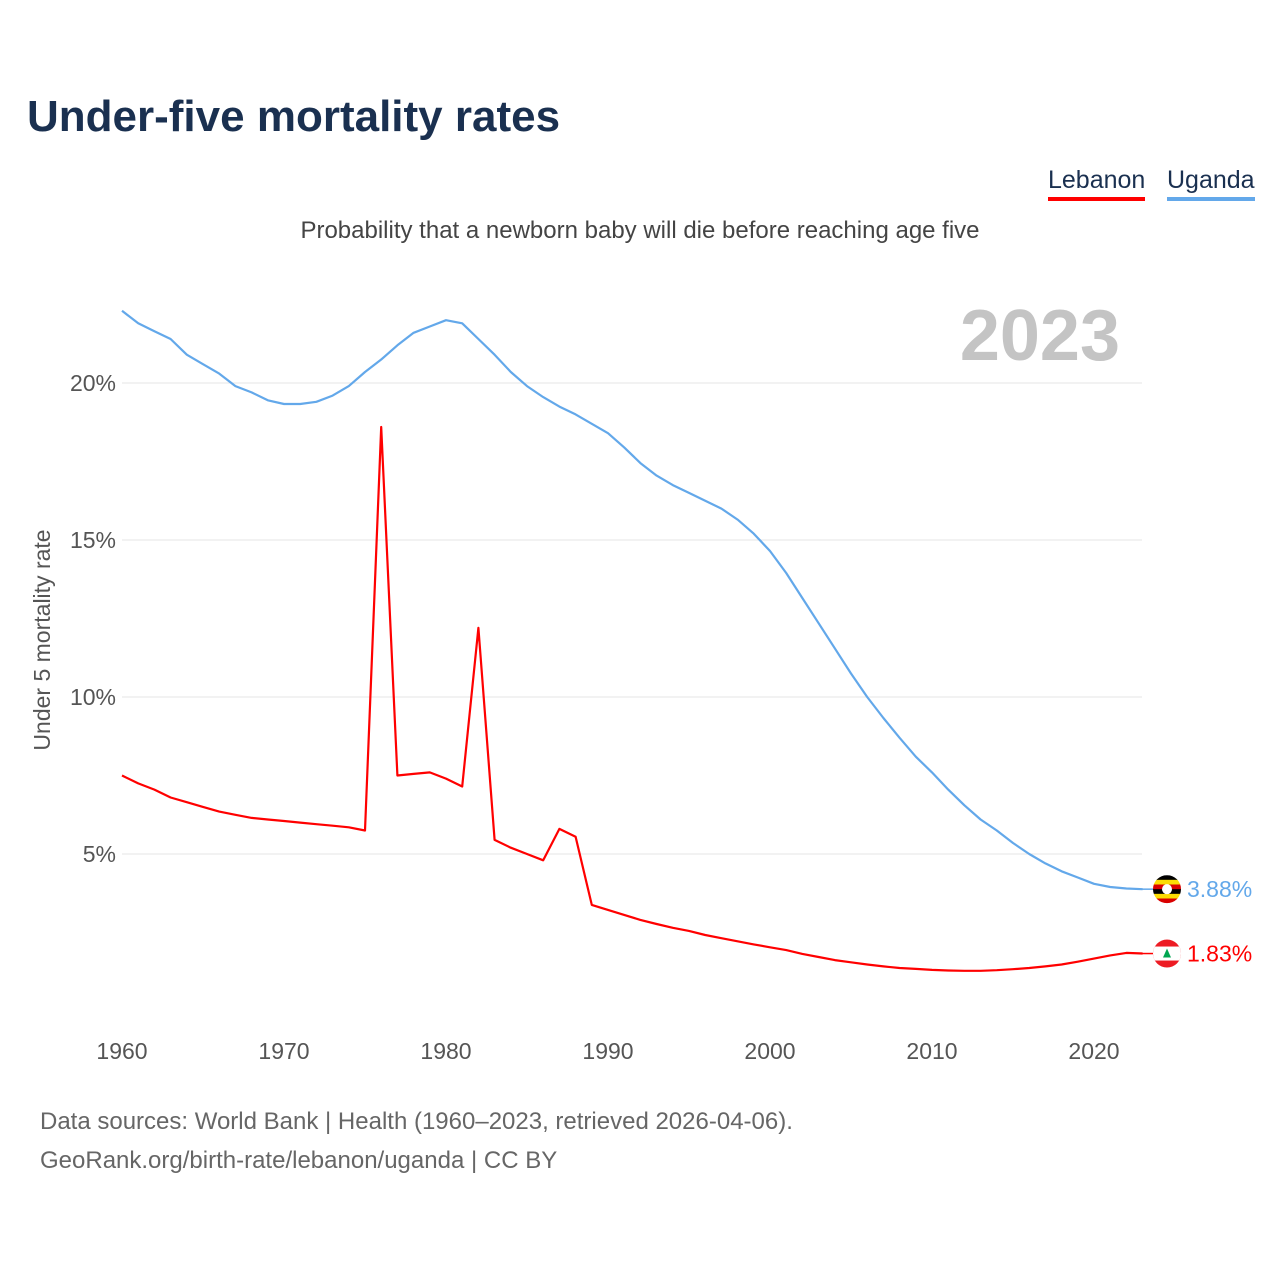 This screenshot has width=1280, height=1280. What do you see at coordinates (1219, 954) in the screenshot?
I see `end-value-label: 1.83%` at bounding box center [1219, 954].